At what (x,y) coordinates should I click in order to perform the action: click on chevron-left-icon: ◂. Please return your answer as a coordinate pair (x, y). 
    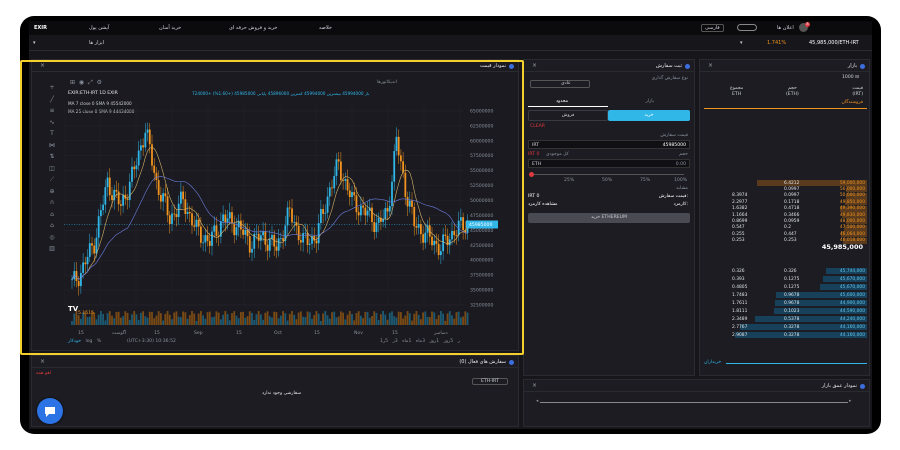
    Looking at the image, I should click on (537, 401).